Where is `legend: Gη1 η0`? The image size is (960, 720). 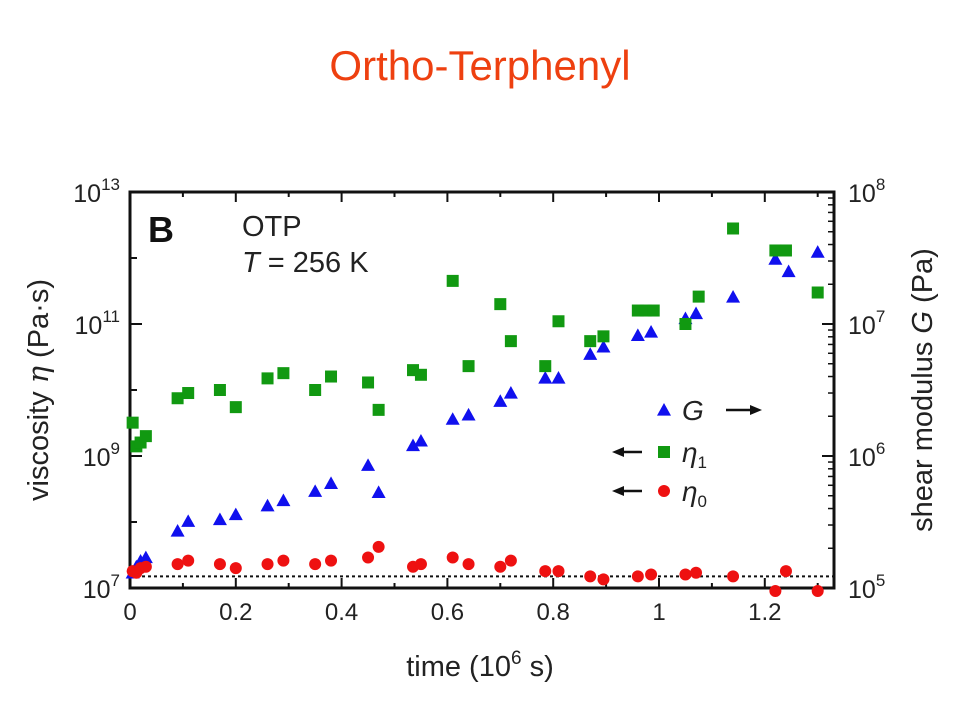 legend: Gη1 η0 is located at coordinates (687, 453).